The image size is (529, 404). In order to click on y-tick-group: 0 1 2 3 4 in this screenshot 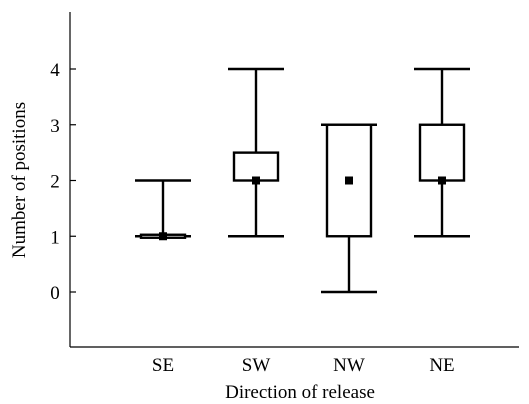, I will do `click(63, 182)`.